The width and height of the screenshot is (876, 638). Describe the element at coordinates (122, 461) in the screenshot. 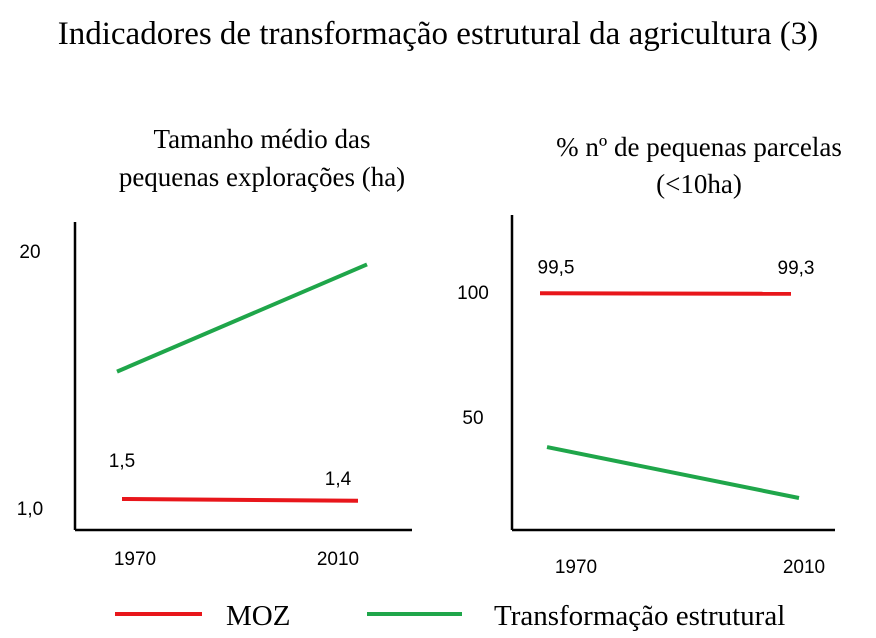

I see `data-label: 1,5` at that location.